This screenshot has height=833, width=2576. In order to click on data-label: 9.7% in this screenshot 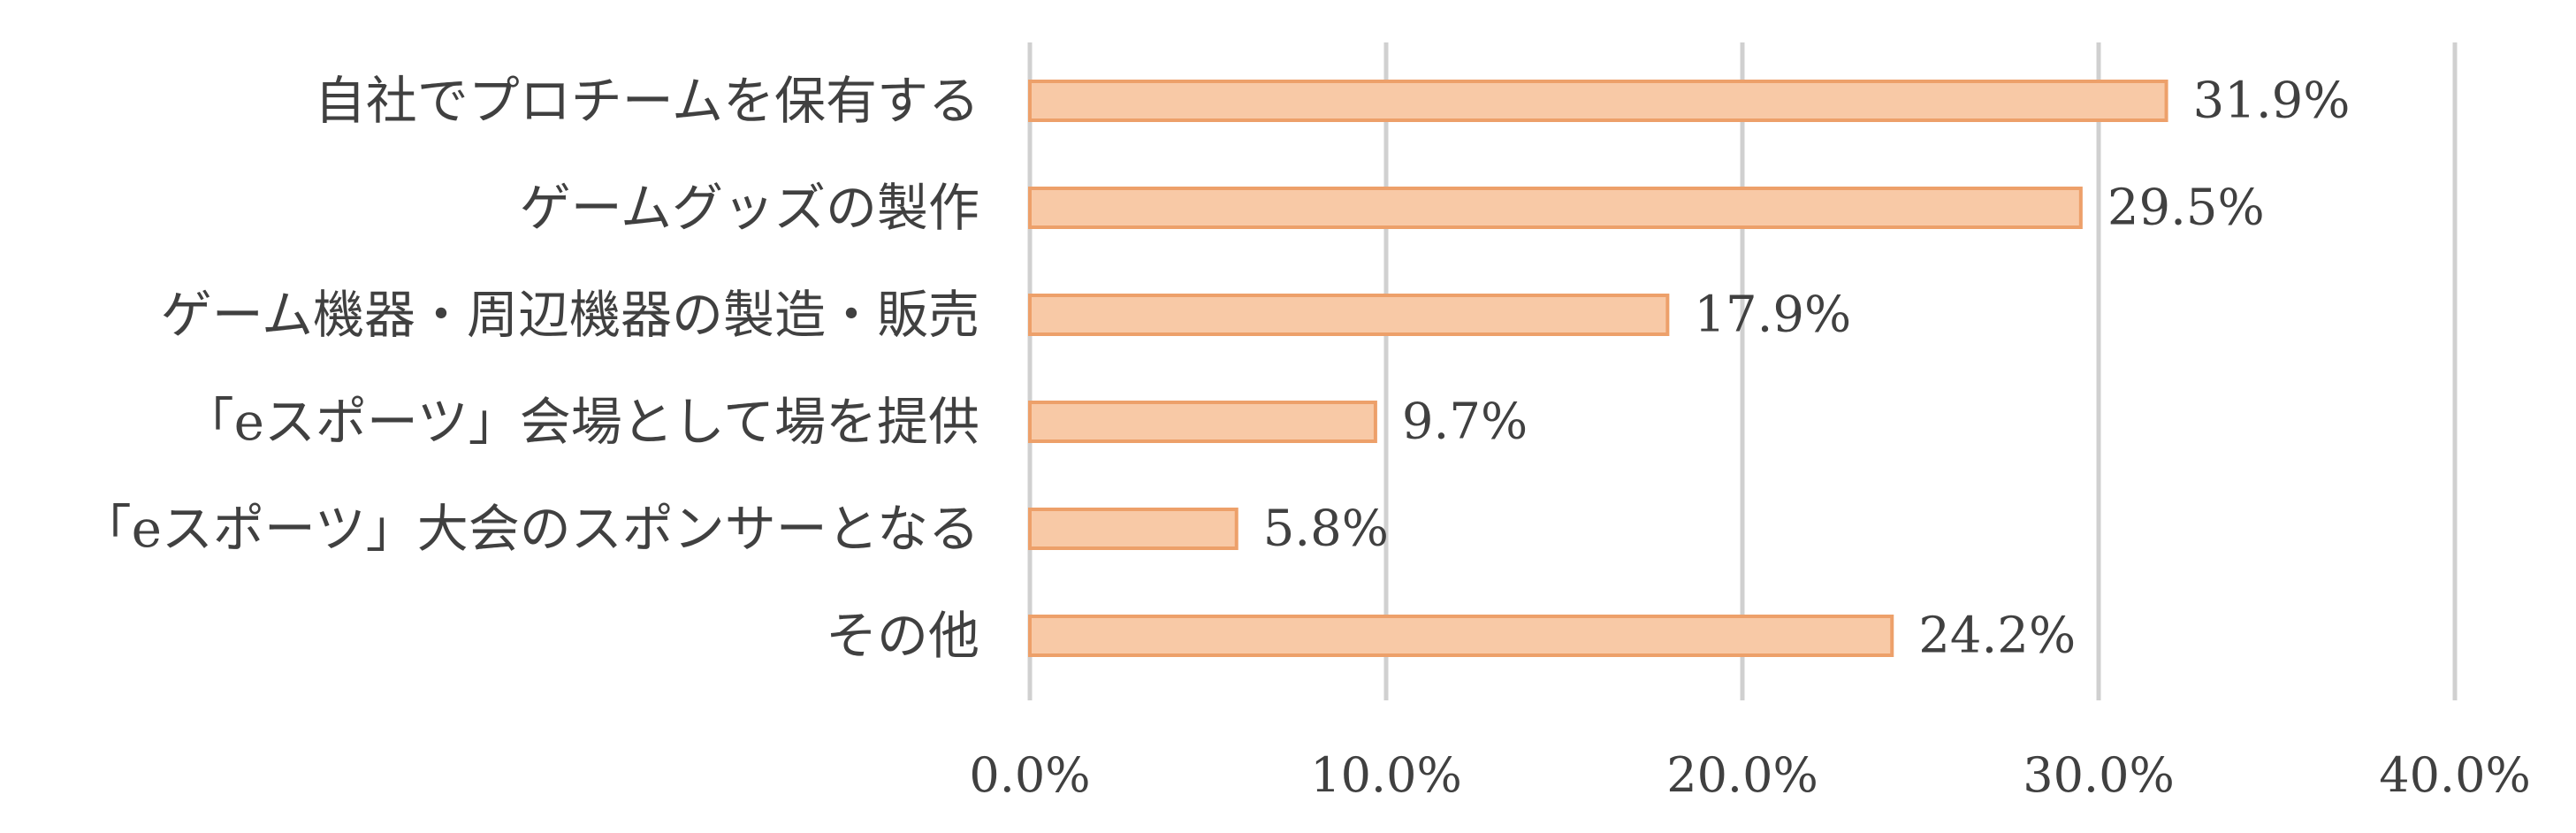, I will do `click(1465, 423)`.